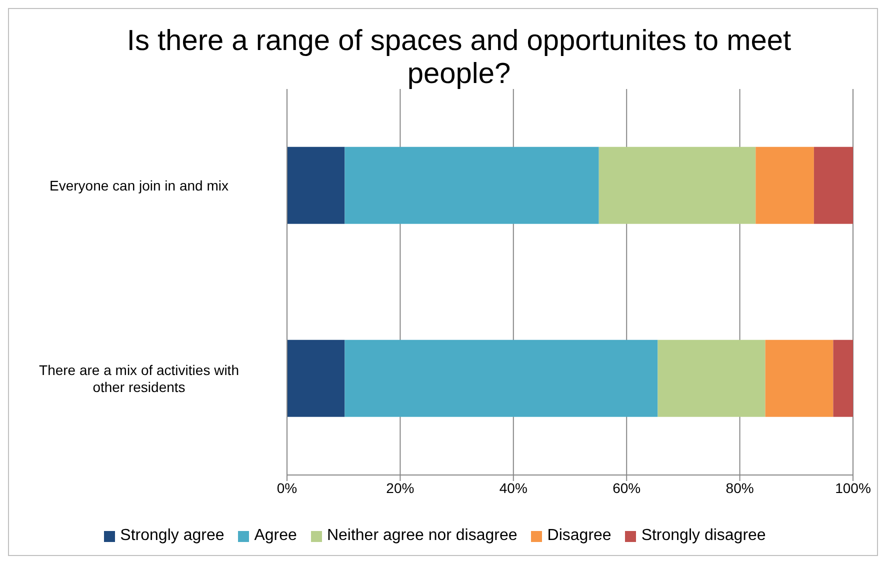 This screenshot has width=885, height=564. What do you see at coordinates (740, 488) in the screenshot?
I see `x-tick-label: 80%` at bounding box center [740, 488].